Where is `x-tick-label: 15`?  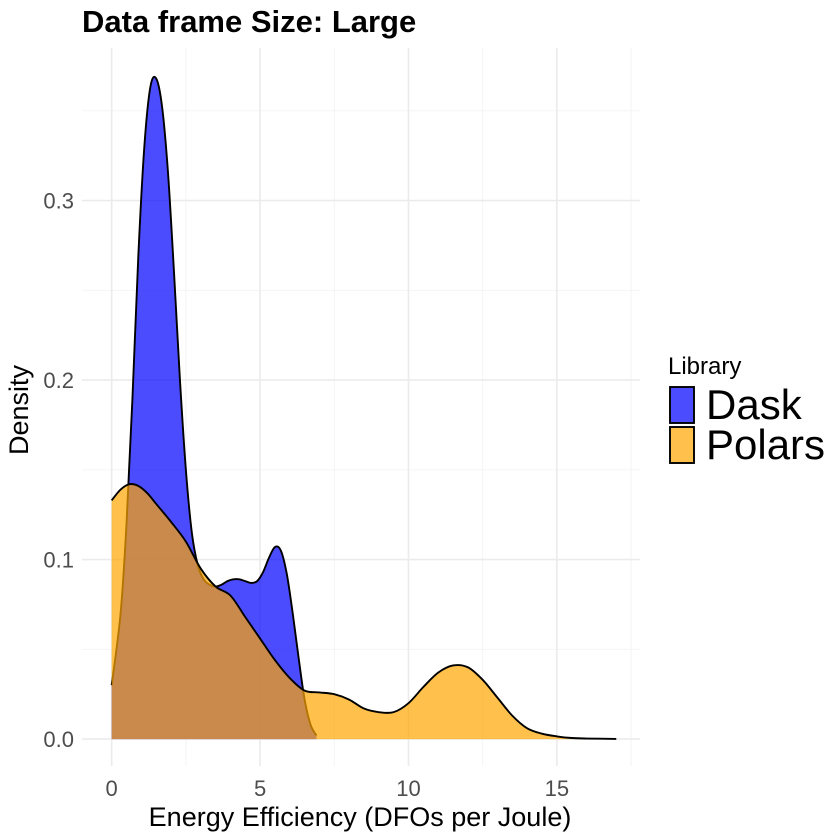
x-tick-label: 15 is located at coordinates (557, 788).